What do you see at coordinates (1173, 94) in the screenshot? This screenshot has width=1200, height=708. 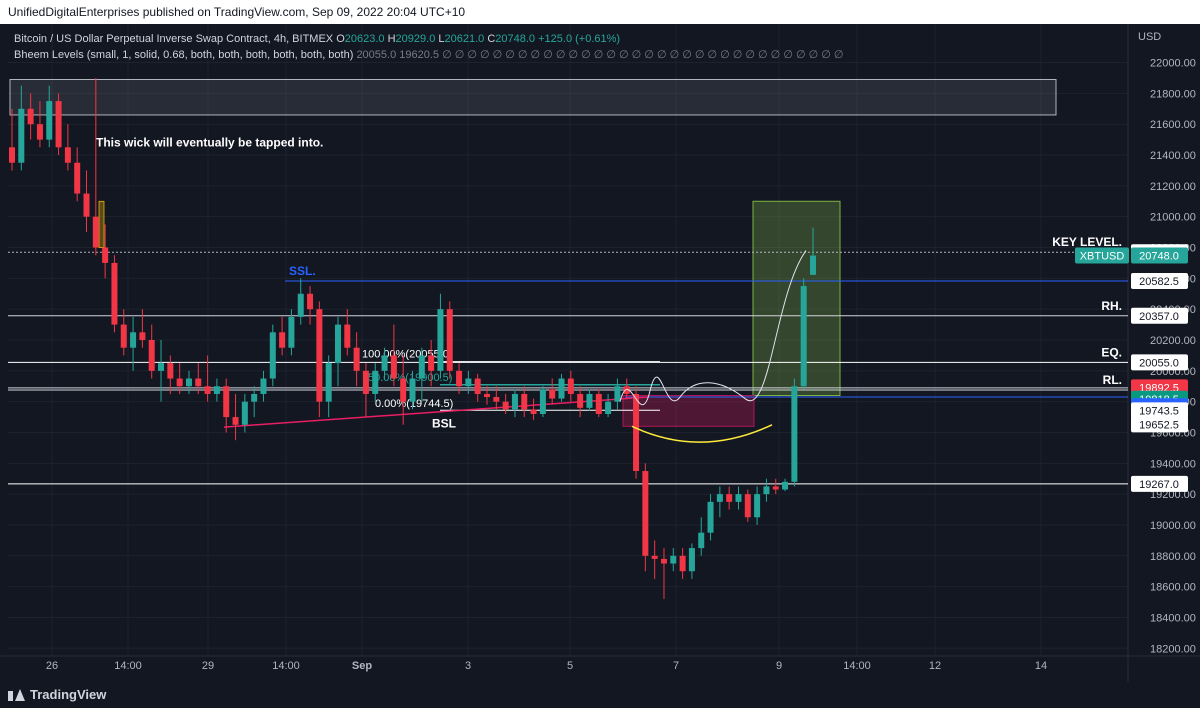 I see `y-tick-label: 21800.00` at bounding box center [1173, 94].